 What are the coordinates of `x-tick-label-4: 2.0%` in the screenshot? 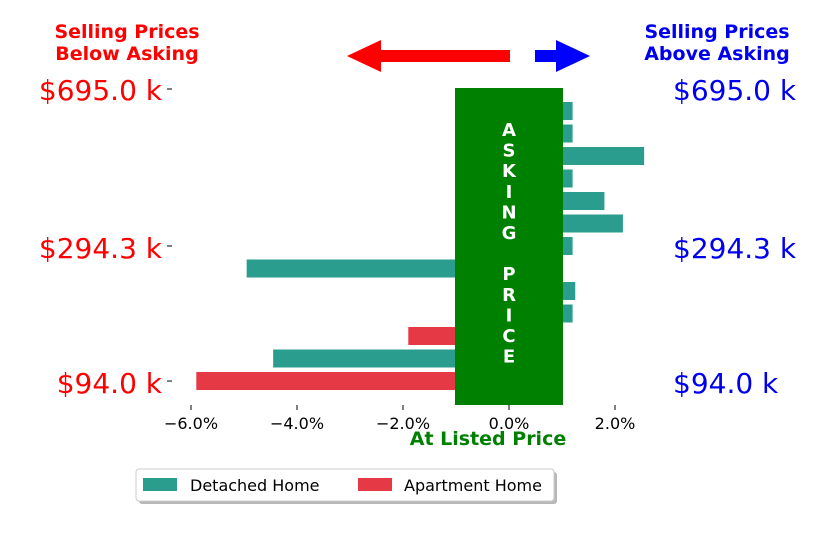 It's located at (615, 423).